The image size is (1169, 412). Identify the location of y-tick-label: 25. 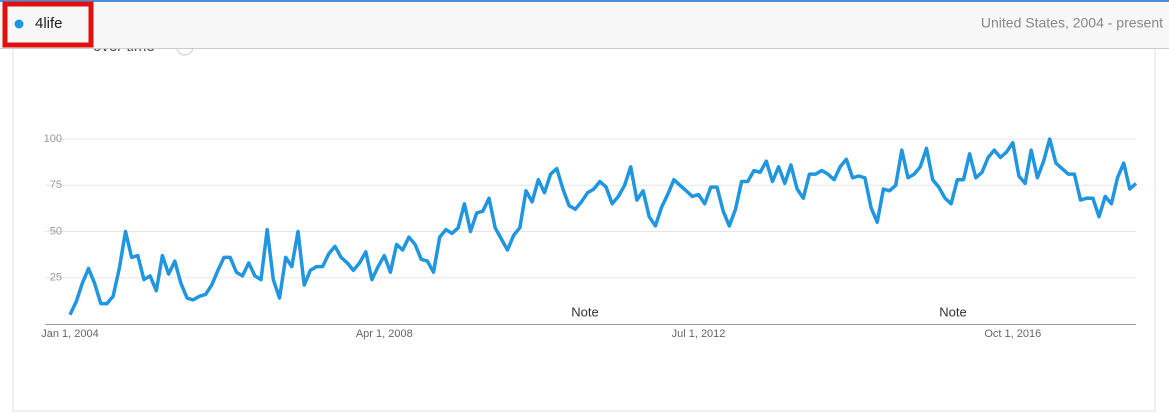
(56, 278).